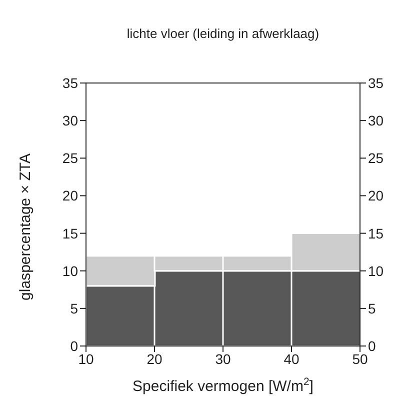 The width and height of the screenshot is (403, 403). What do you see at coordinates (372, 346) in the screenshot?
I see `y2-tick-label: 0` at bounding box center [372, 346].